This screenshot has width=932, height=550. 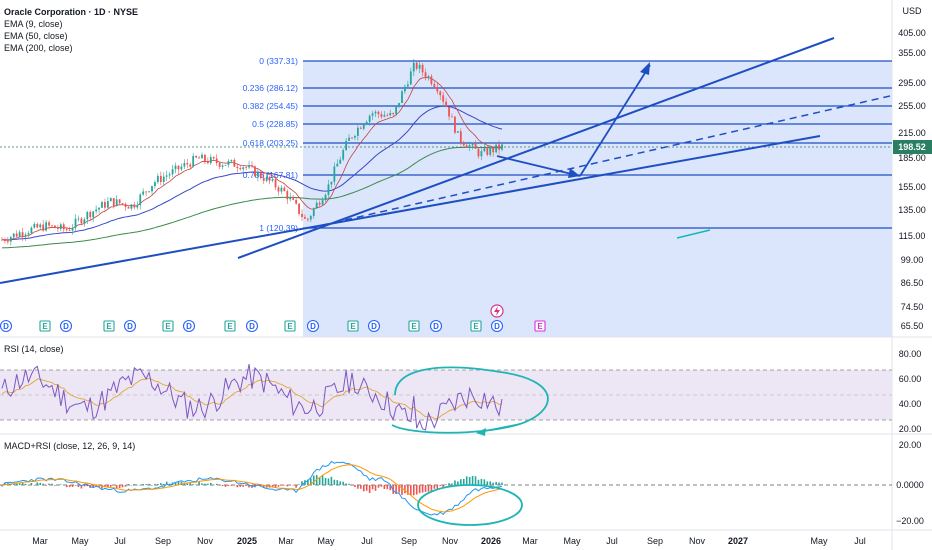 I want to click on last-price-badge, so click(x=912, y=147).